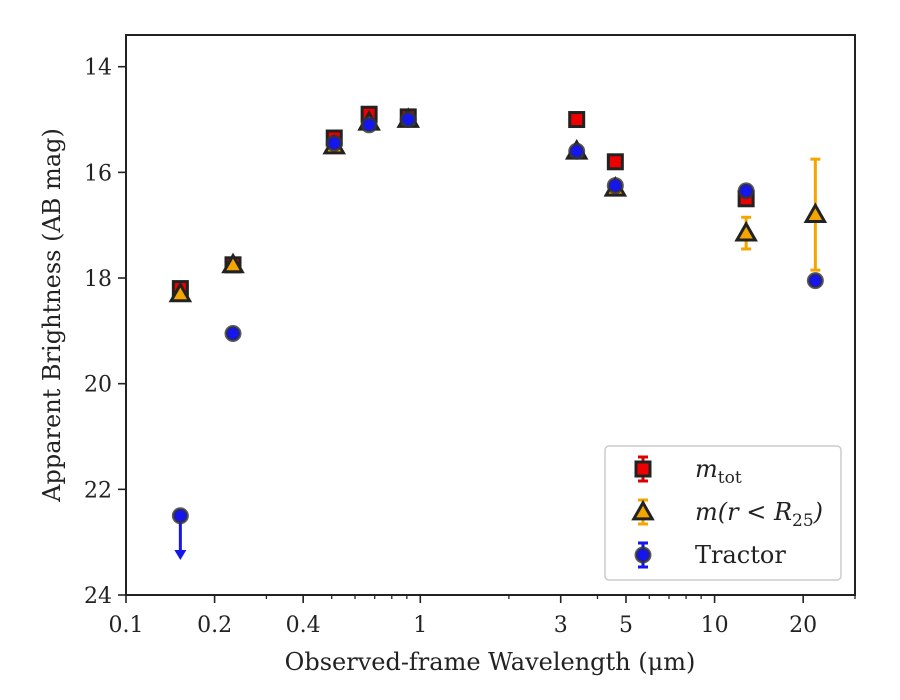 This screenshot has width=900, height=700. I want to click on legend-entry-label: m(r < R25), so click(759, 514).